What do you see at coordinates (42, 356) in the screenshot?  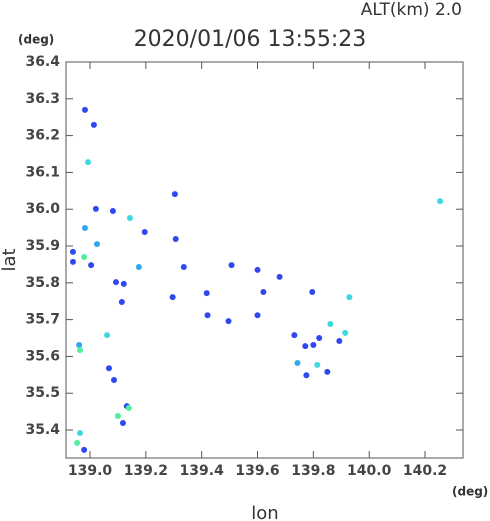 I see `y-tick-label: 35.6` at bounding box center [42, 356].